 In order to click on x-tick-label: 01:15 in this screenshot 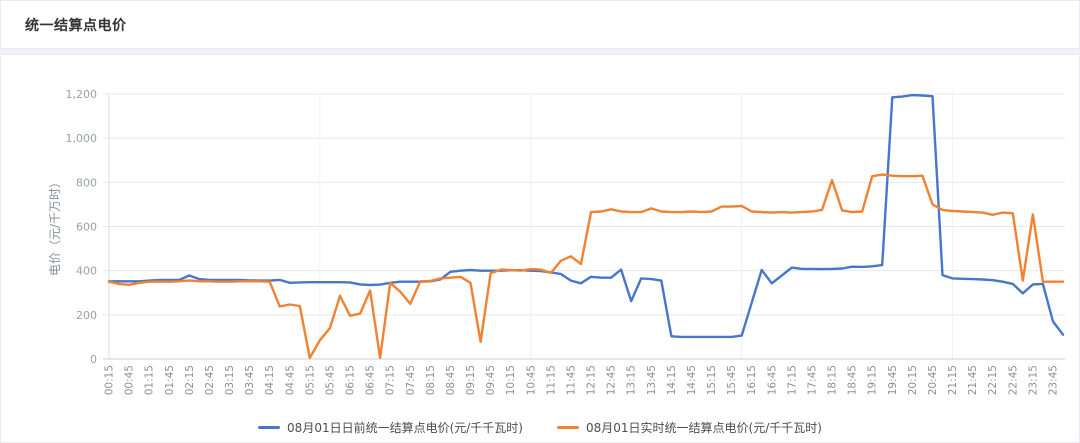, I will do `click(150, 380)`.